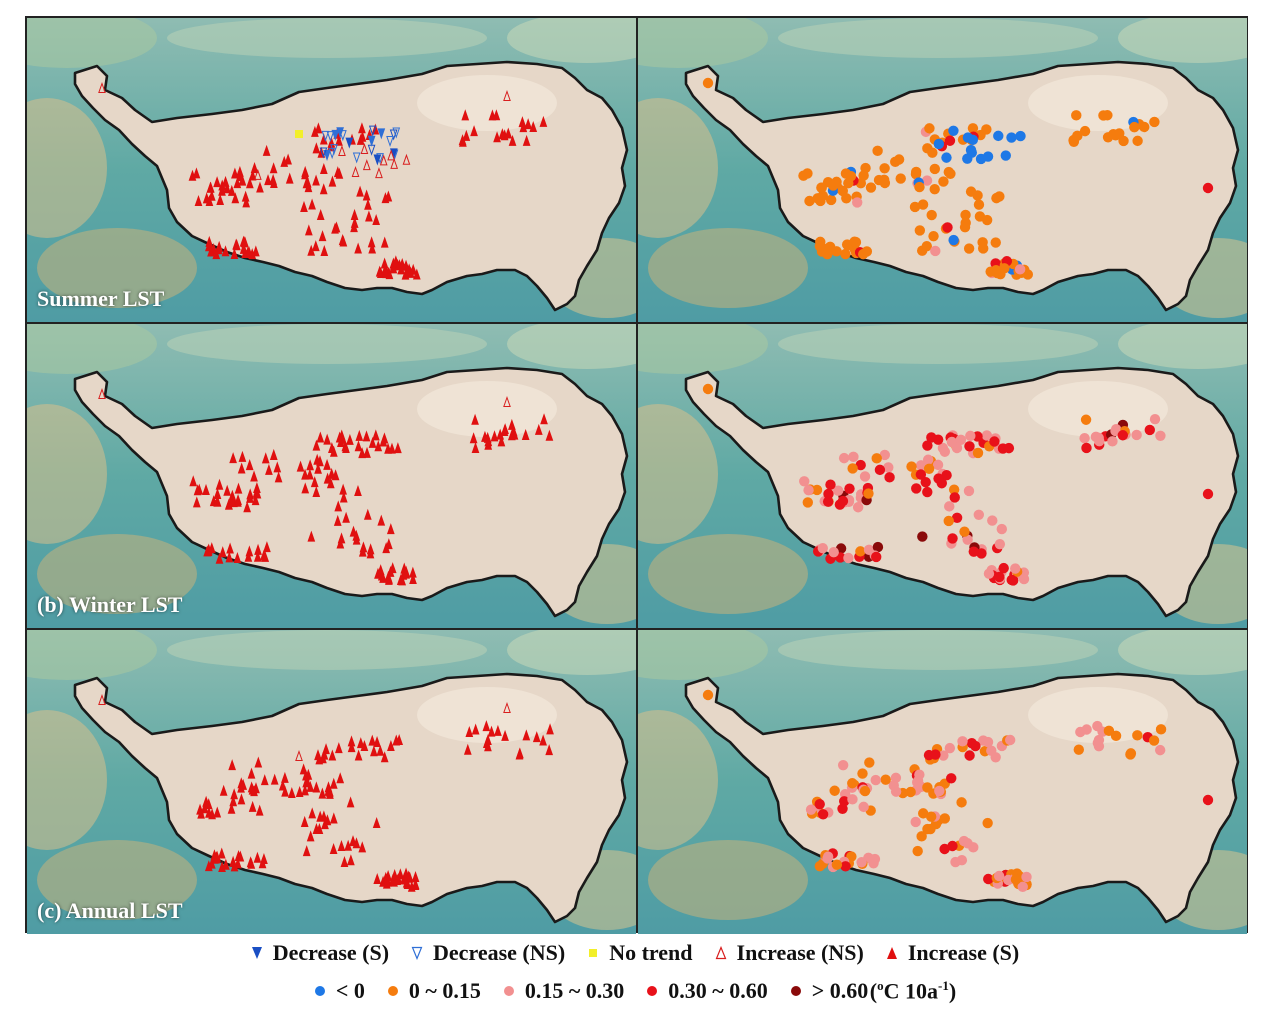  I want to click on orange-dot-icon, so click(392, 991).